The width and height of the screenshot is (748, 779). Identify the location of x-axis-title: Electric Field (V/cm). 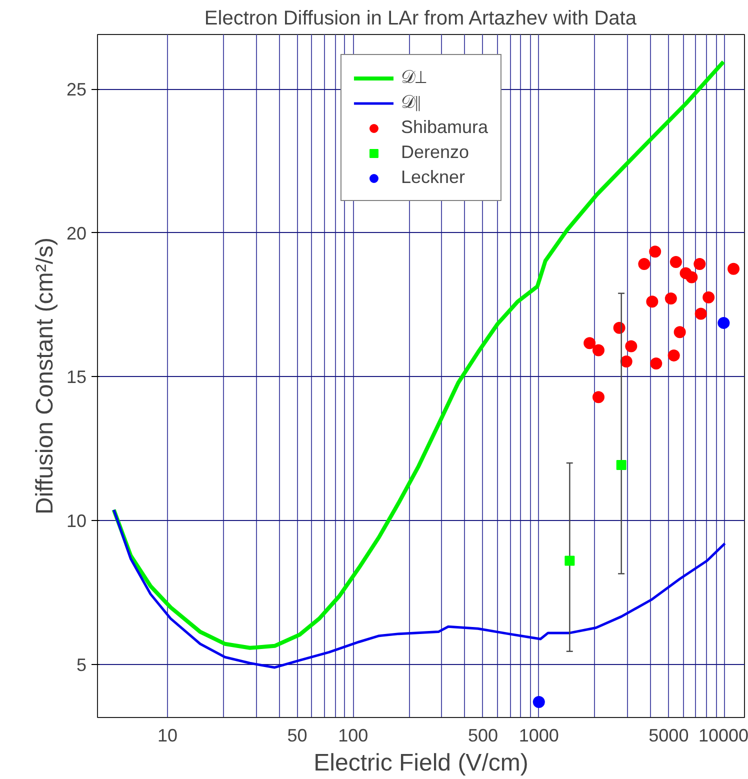
(421, 763).